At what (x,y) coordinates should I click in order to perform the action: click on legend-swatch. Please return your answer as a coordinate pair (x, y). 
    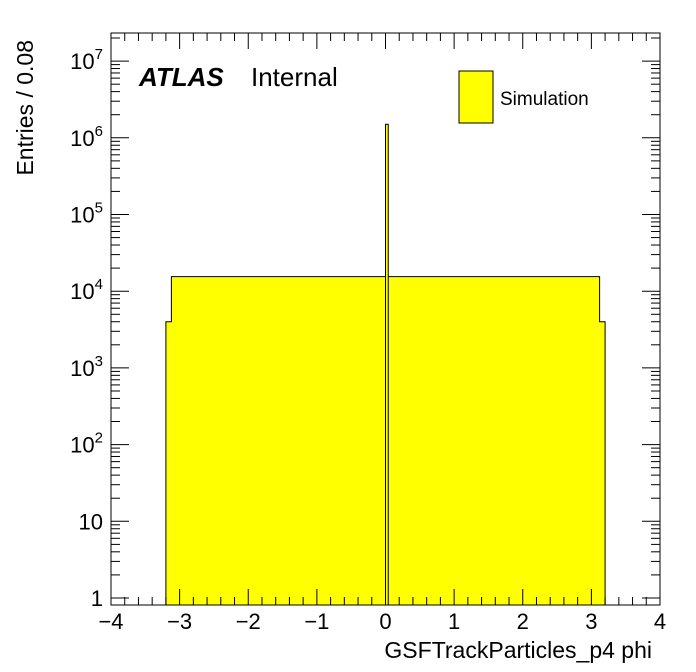
    Looking at the image, I should click on (476, 97).